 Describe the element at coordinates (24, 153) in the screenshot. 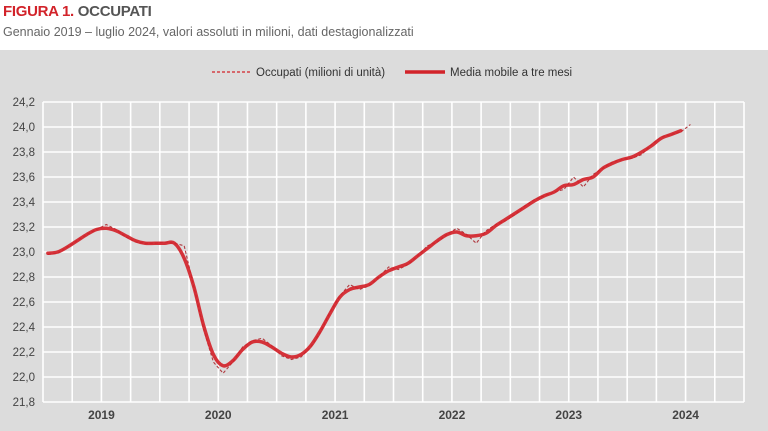

I see `y-tick-label: 23,8` at that location.